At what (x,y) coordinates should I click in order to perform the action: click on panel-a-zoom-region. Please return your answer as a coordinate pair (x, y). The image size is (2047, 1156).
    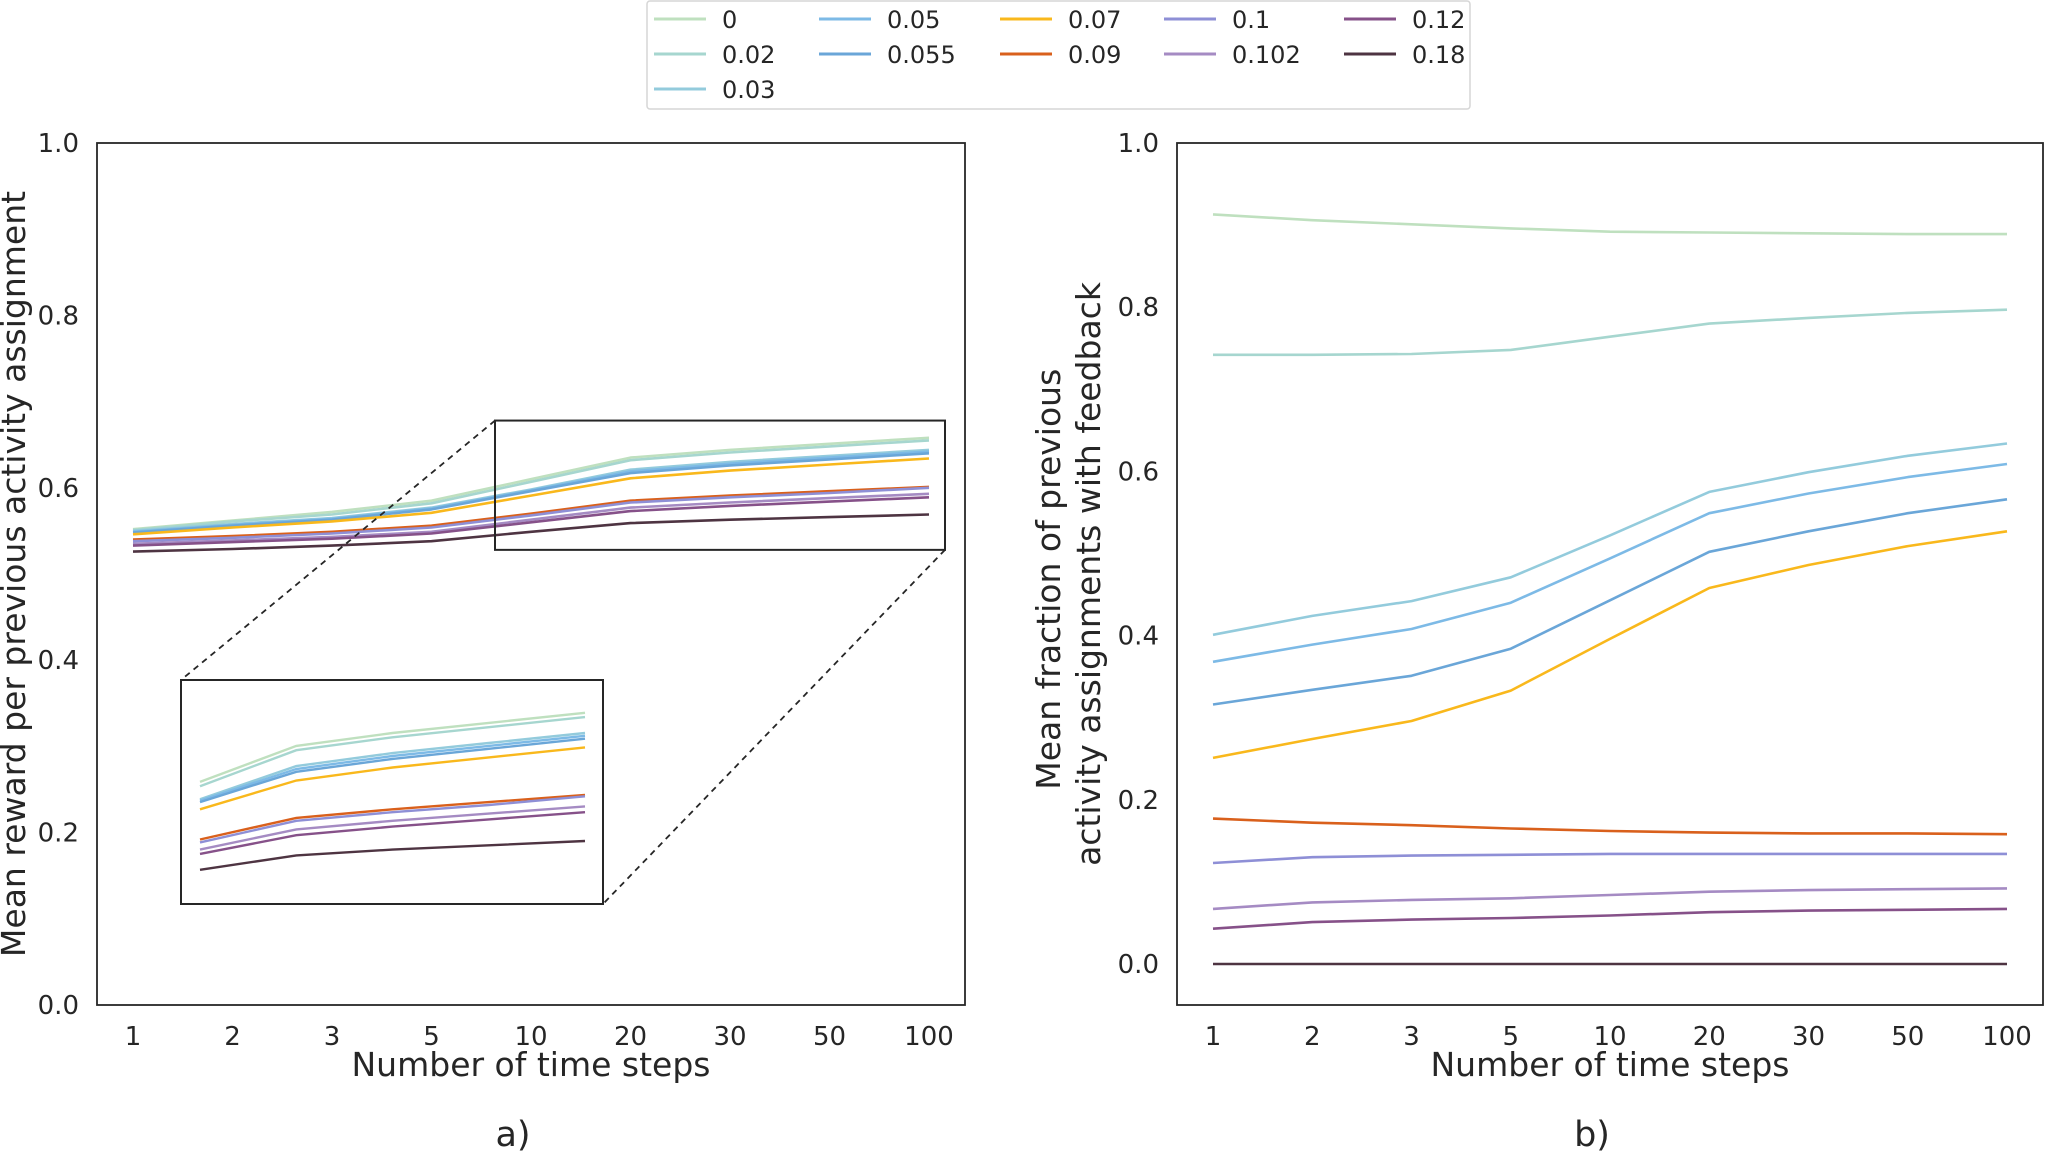
    Looking at the image, I should click on (720, 485).